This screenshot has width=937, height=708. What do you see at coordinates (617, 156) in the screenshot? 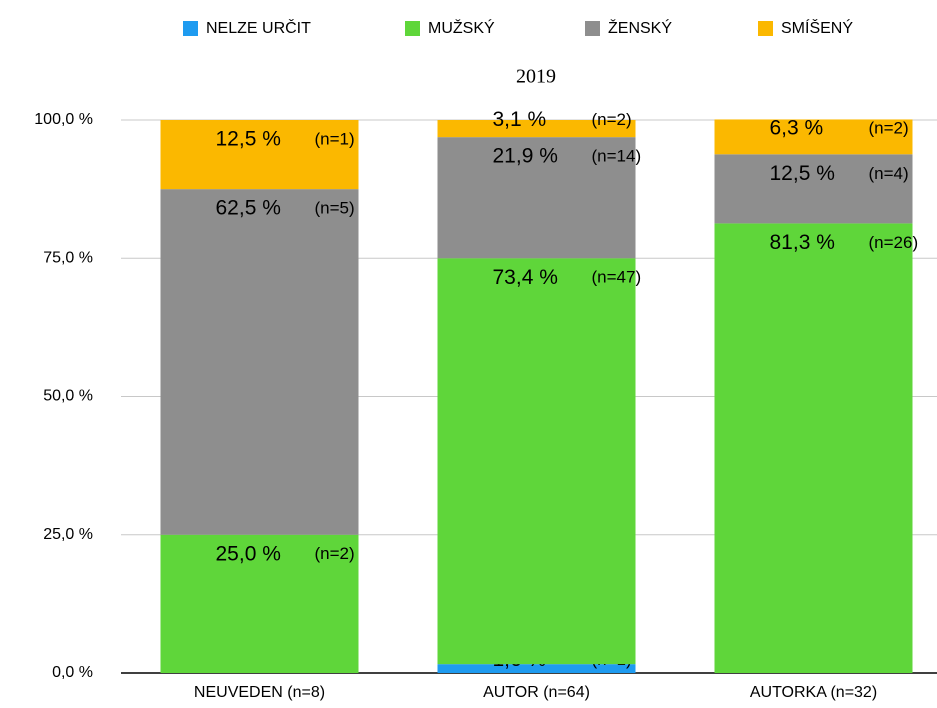
I see `count-label: (n=14)` at bounding box center [617, 156].